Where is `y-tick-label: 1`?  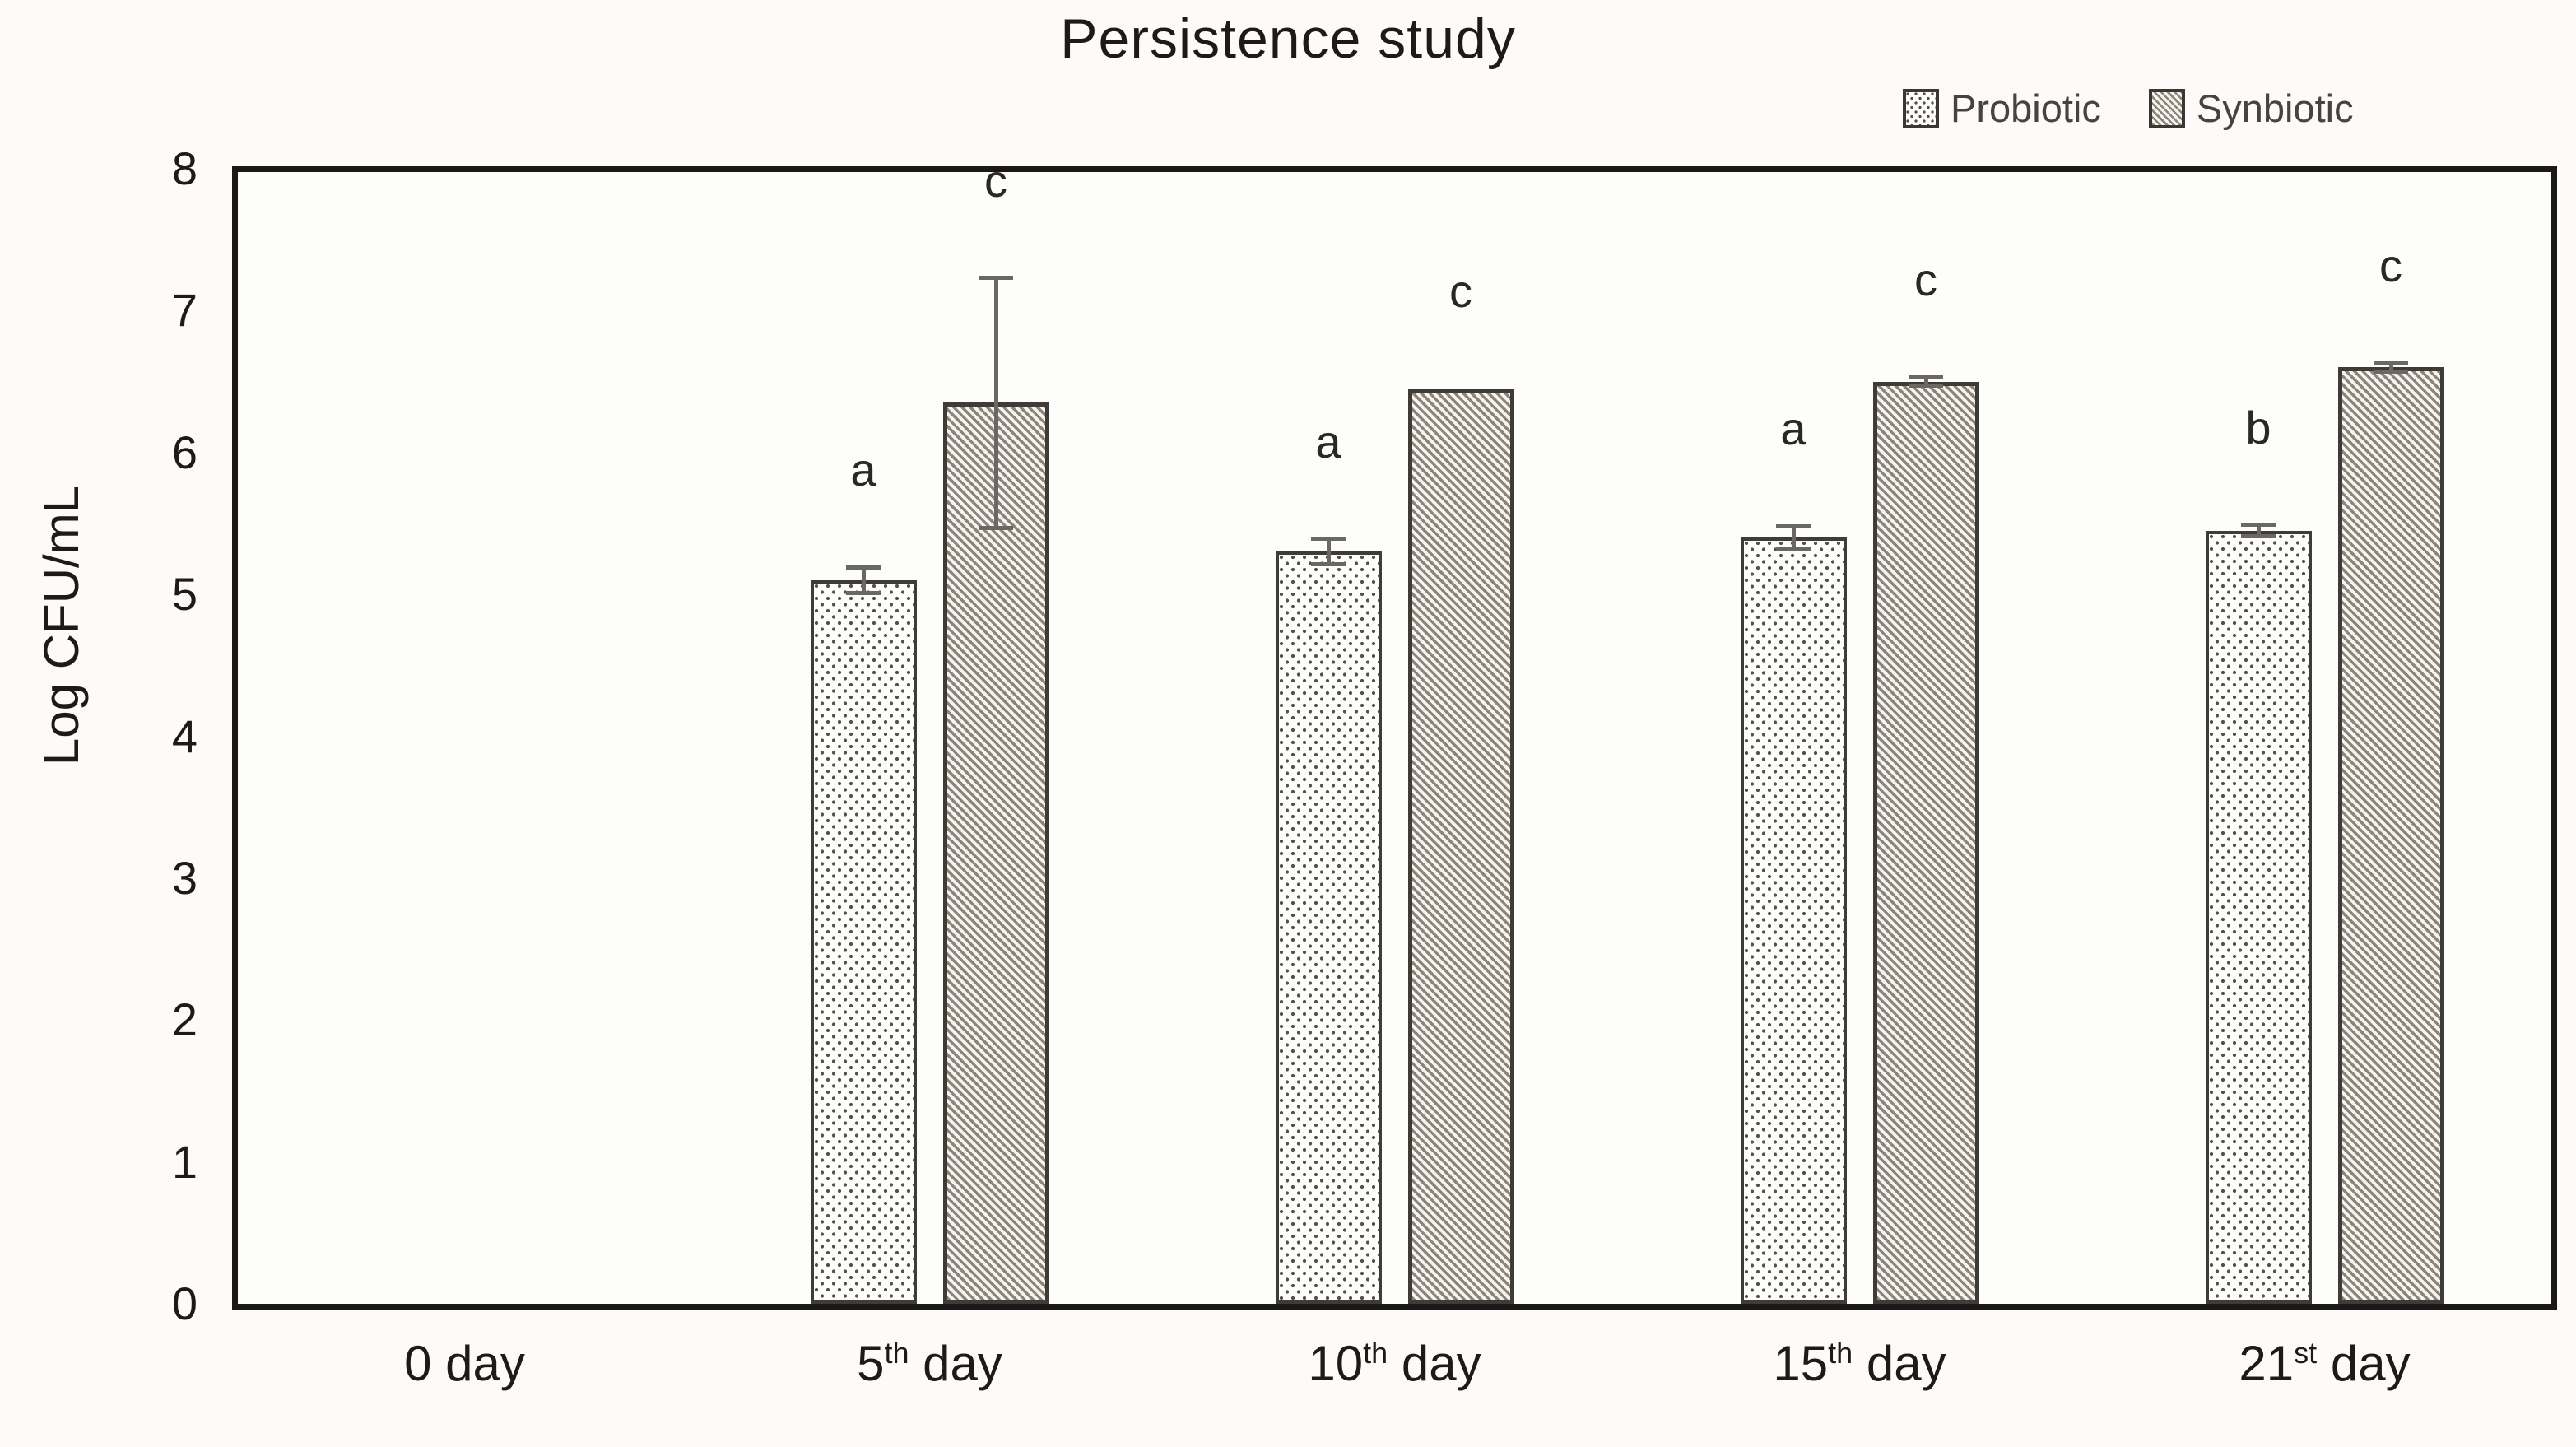
y-tick-label: 1 is located at coordinates (184, 1161).